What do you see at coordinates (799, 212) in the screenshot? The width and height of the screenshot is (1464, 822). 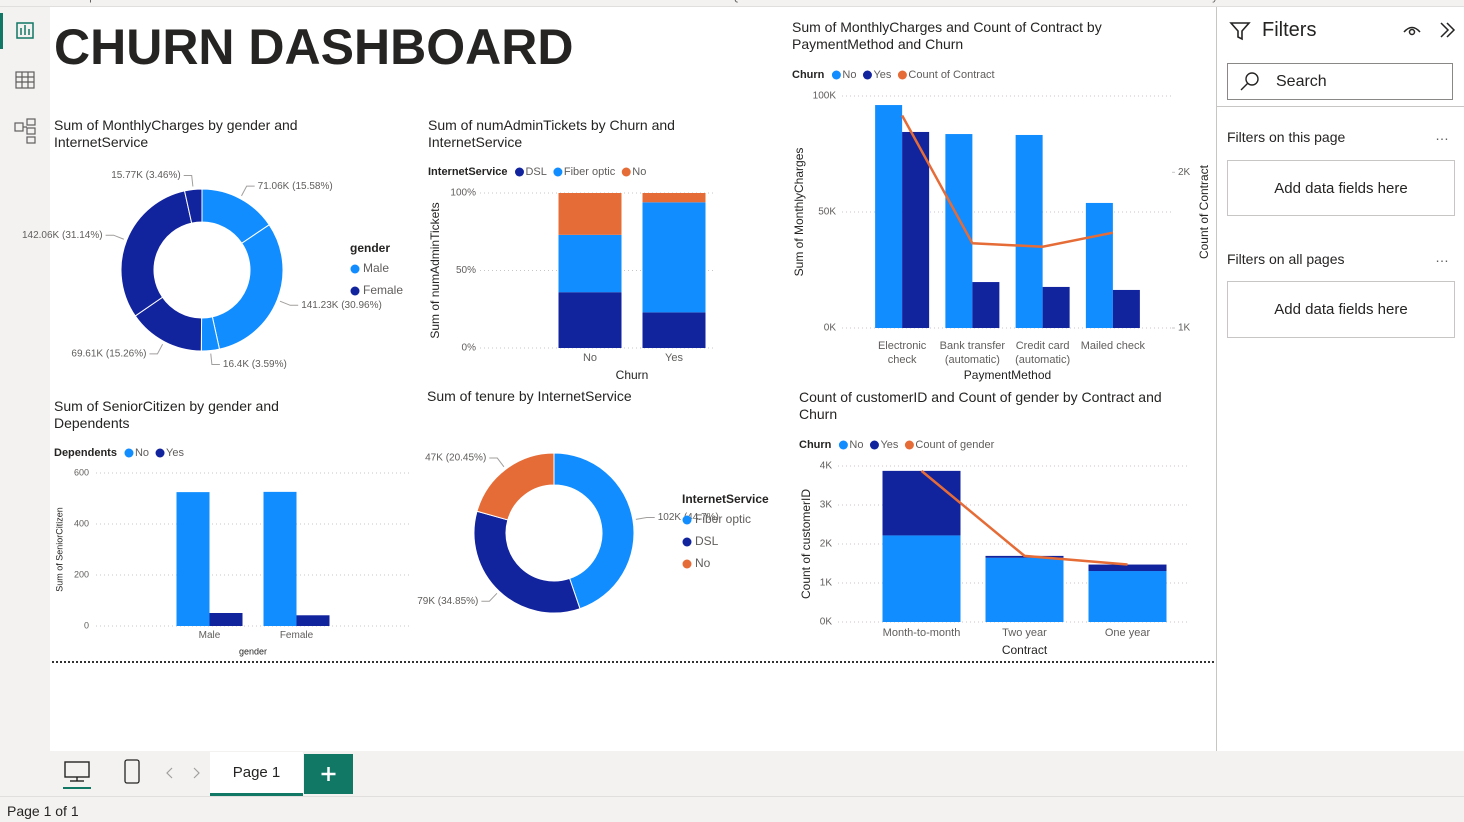 I see `y-axis-title: Sum of MonthlyCharges` at bounding box center [799, 212].